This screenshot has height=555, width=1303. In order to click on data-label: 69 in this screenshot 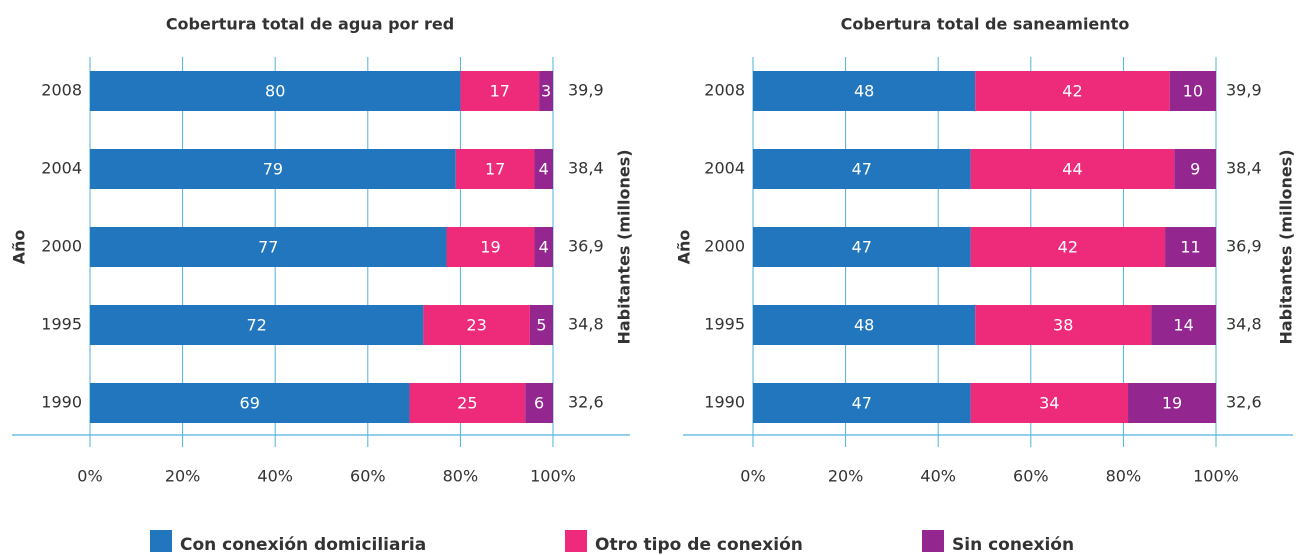, I will do `click(250, 403)`.